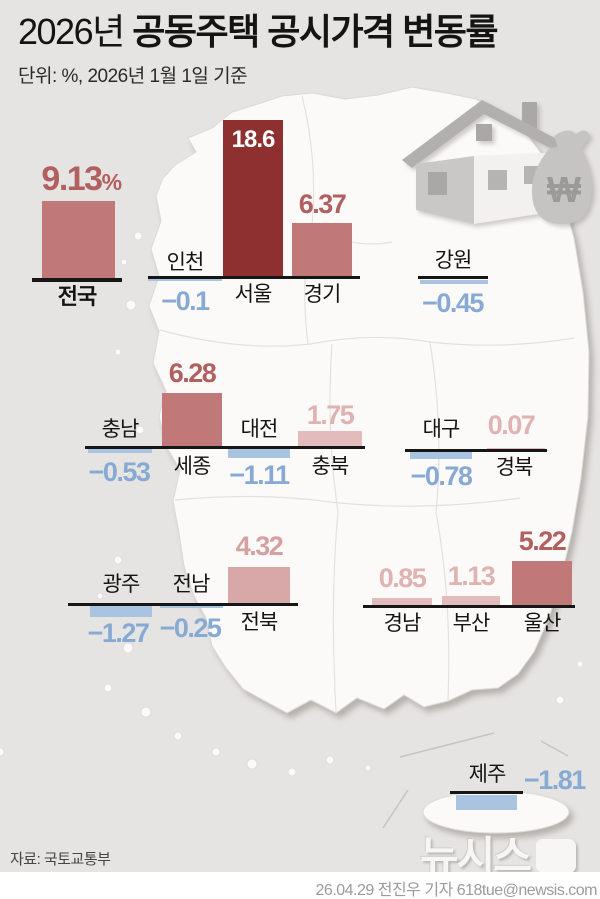 The image size is (600, 899). I want to click on bar-ulsan, so click(542, 583).